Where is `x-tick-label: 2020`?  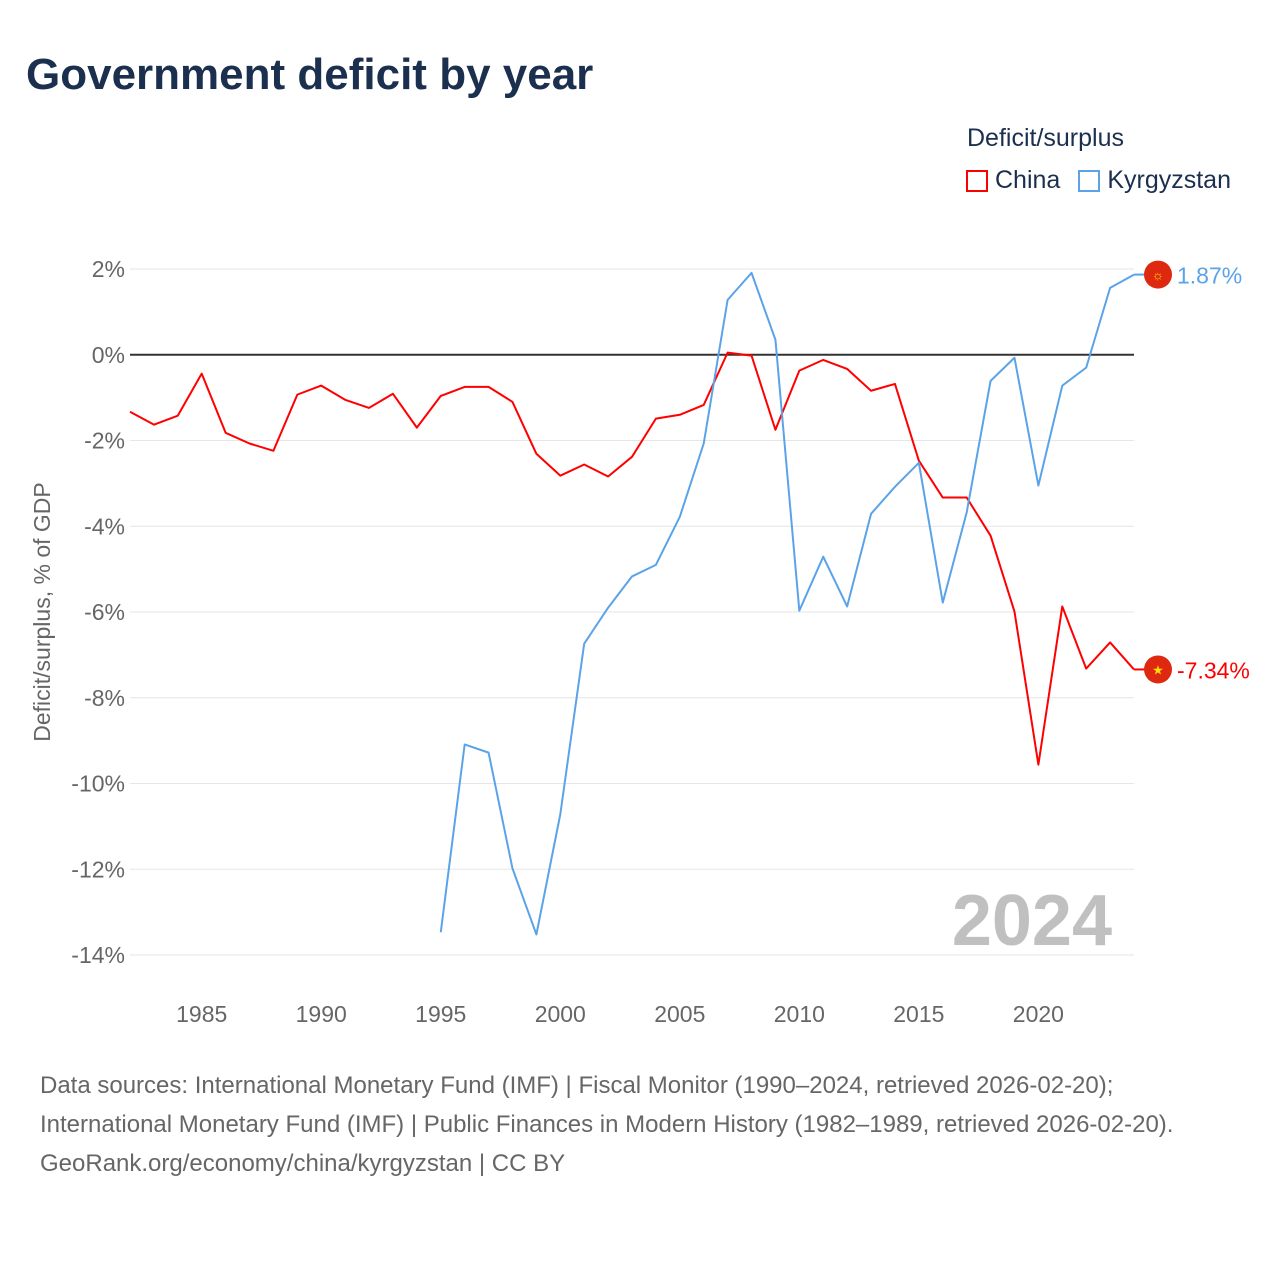 x-tick-label: 2020 is located at coordinates (1038, 1014).